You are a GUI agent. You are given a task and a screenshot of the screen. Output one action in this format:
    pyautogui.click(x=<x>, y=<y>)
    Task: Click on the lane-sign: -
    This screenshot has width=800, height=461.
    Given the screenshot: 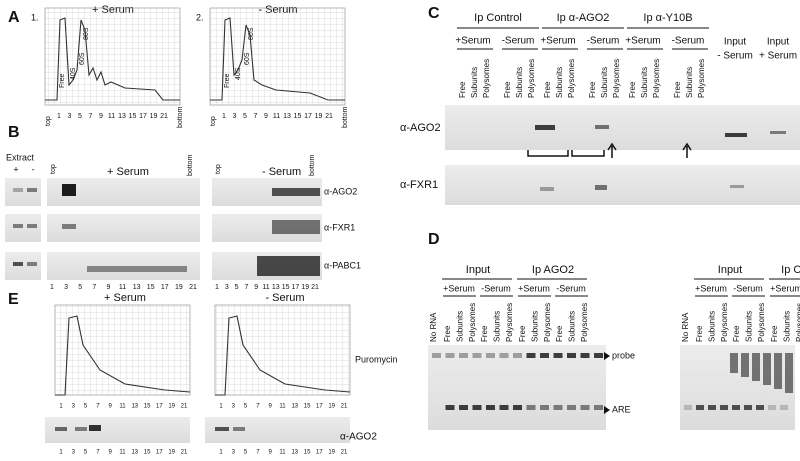 What is the action you would take?
    pyautogui.click(x=33, y=169)
    